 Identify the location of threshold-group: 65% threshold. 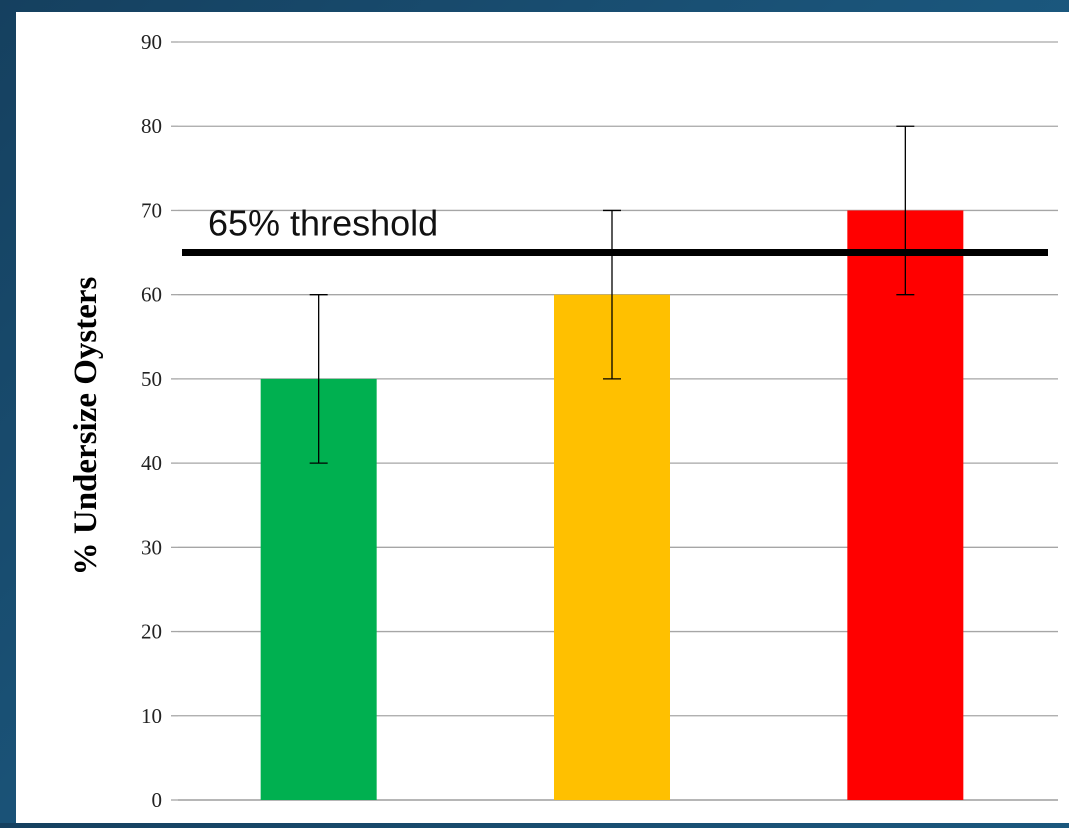
(615, 230).